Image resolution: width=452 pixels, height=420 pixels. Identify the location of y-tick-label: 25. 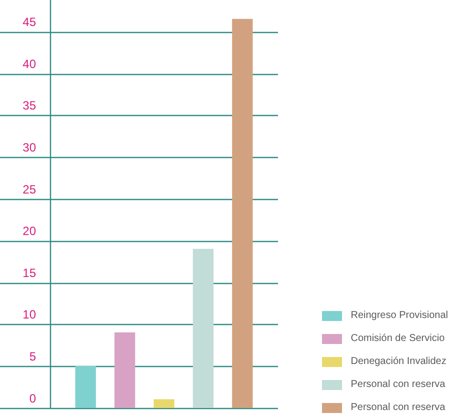
(29, 189).